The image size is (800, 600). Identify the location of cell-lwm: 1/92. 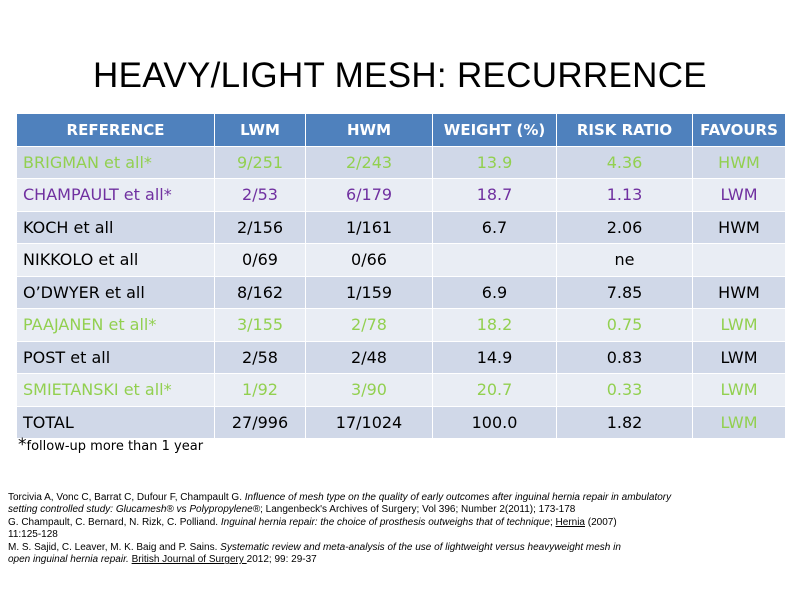
(260, 390).